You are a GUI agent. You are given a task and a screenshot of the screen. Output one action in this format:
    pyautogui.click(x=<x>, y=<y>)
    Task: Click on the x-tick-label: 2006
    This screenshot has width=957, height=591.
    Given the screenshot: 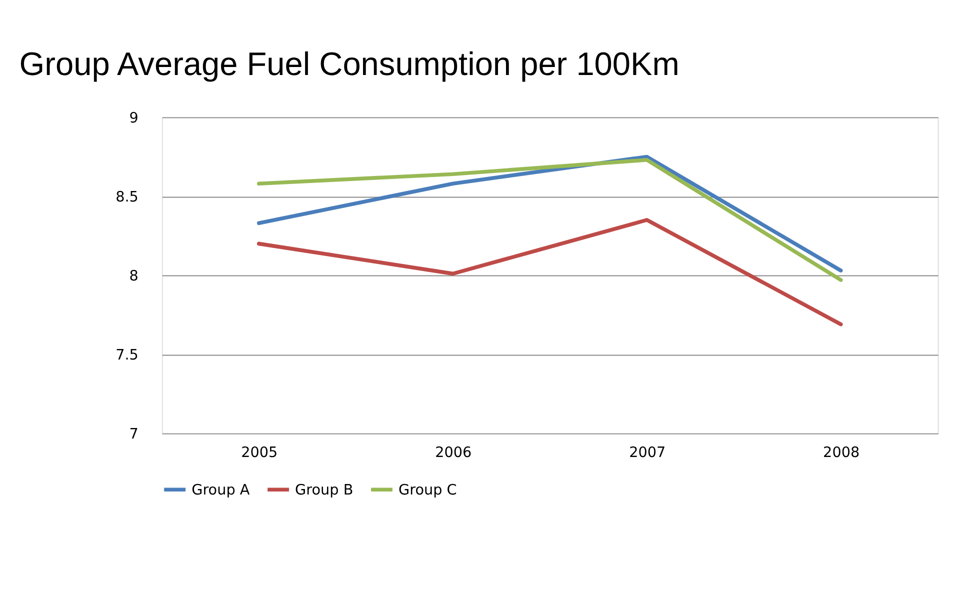 What is the action you would take?
    pyautogui.click(x=453, y=452)
    